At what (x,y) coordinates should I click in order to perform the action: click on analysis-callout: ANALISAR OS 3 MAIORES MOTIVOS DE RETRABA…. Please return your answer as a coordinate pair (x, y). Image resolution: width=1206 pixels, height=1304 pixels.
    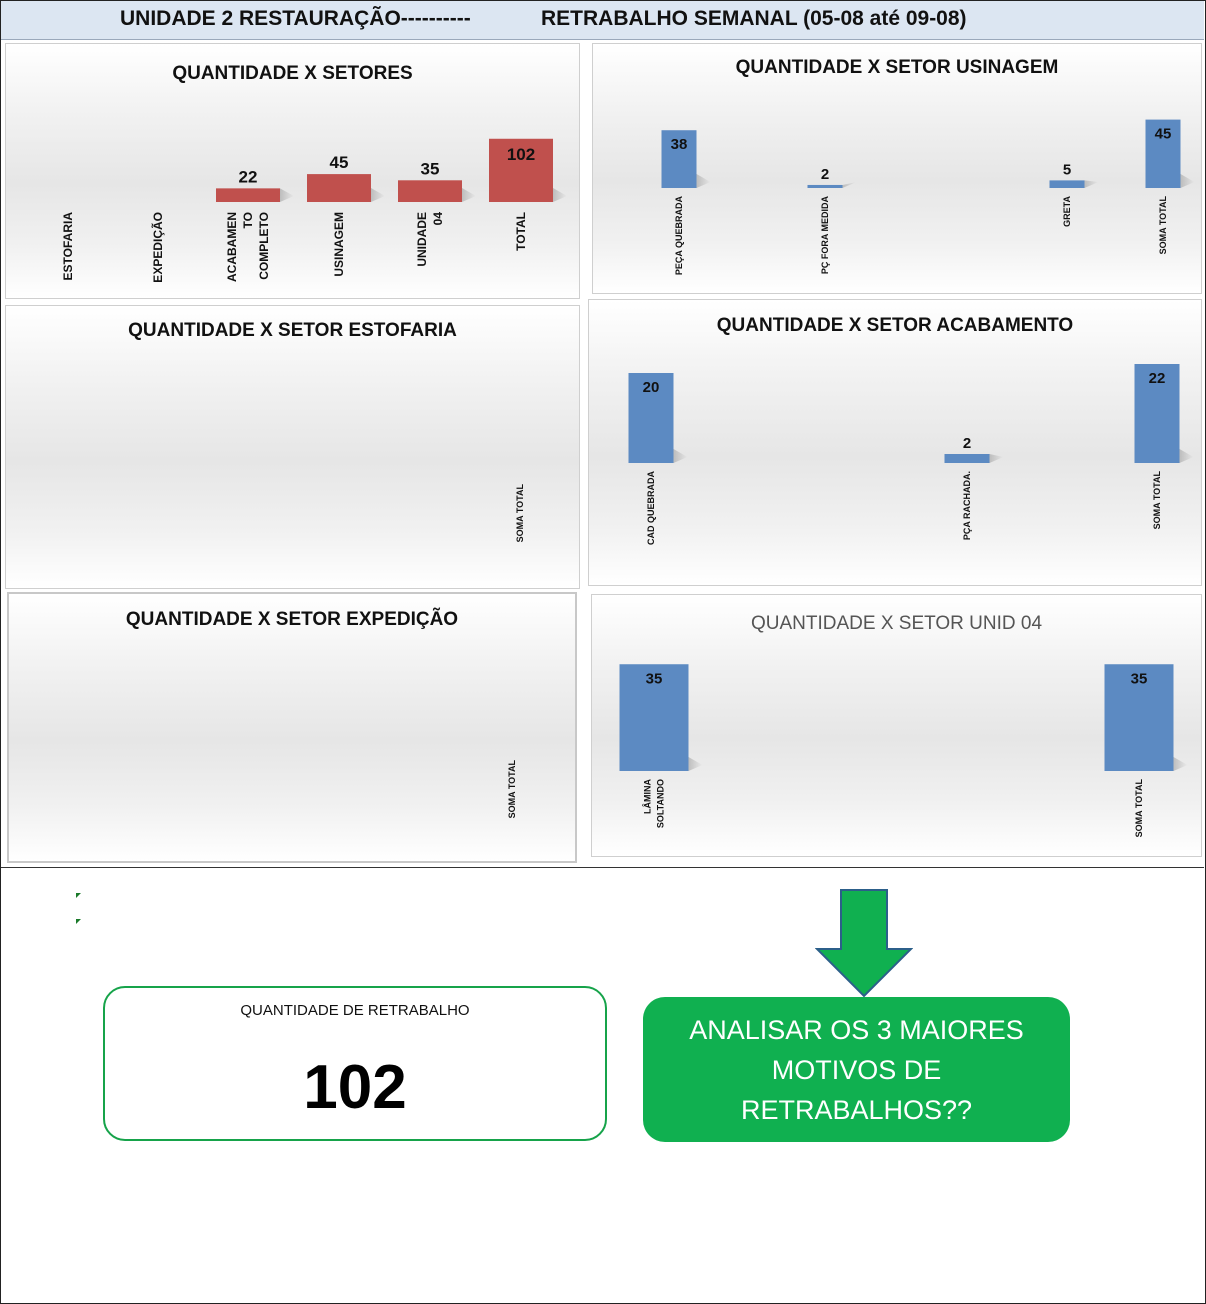
    Looking at the image, I should click on (856, 1069).